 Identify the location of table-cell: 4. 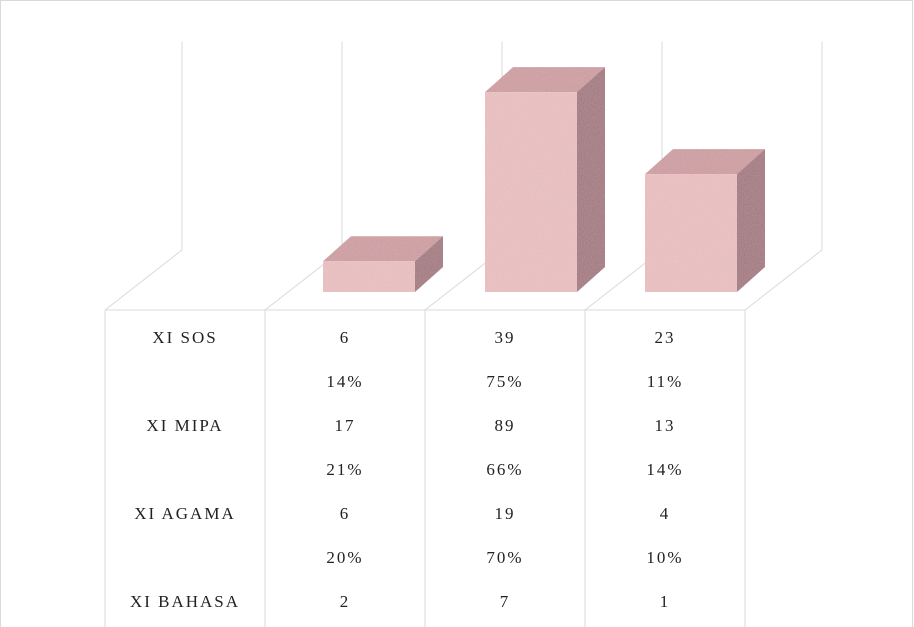
(665, 513).